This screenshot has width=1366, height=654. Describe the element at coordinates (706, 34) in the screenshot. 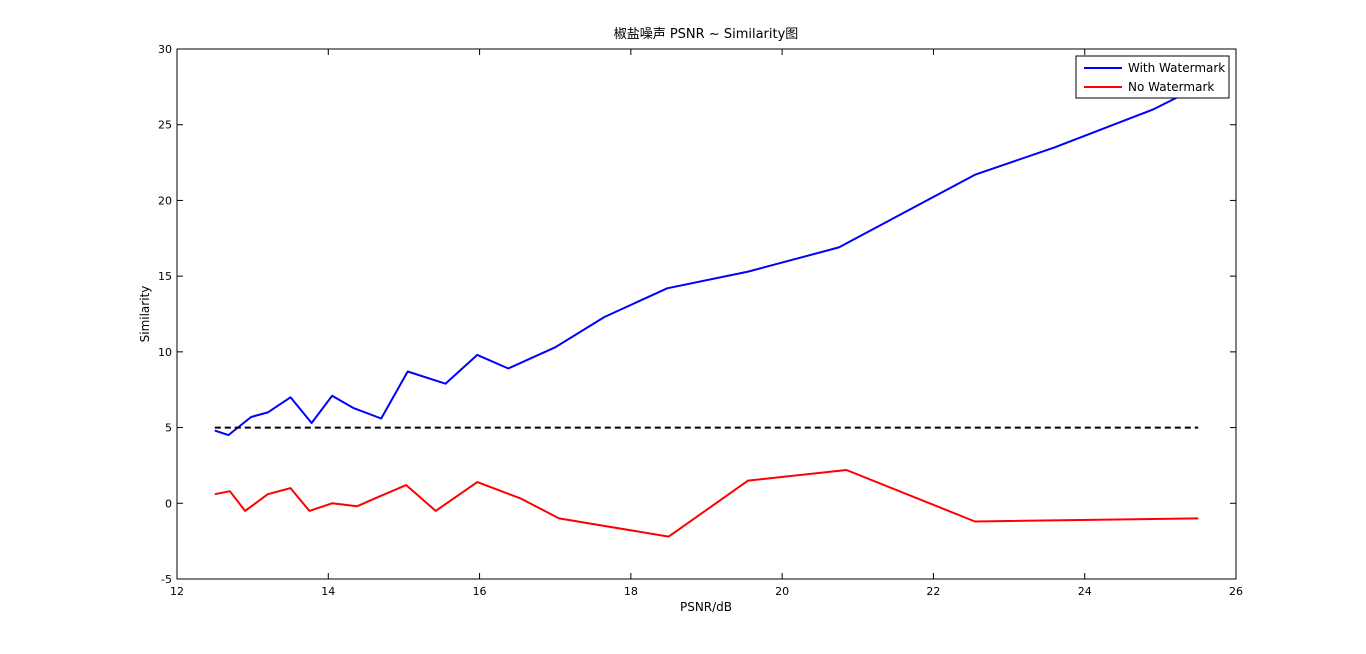

I see `chart-title: 椒盐噪声 PSNR ~ Similarity图` at that location.